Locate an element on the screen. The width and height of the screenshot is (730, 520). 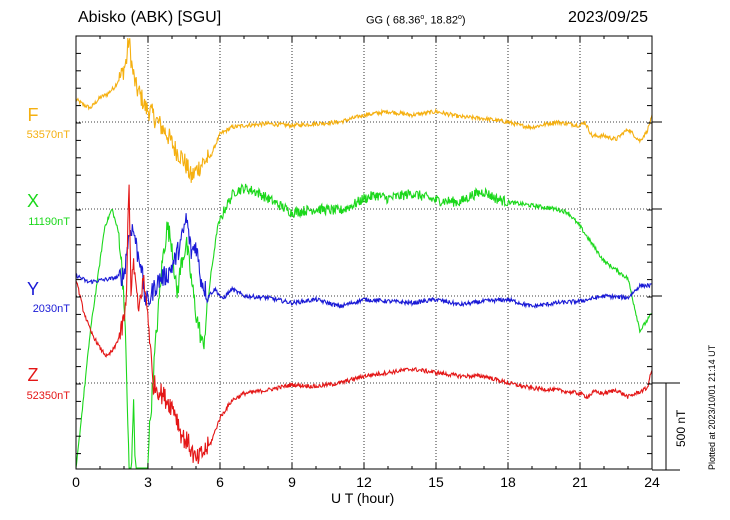
baseline-f: 53570nT is located at coordinates (48, 135).